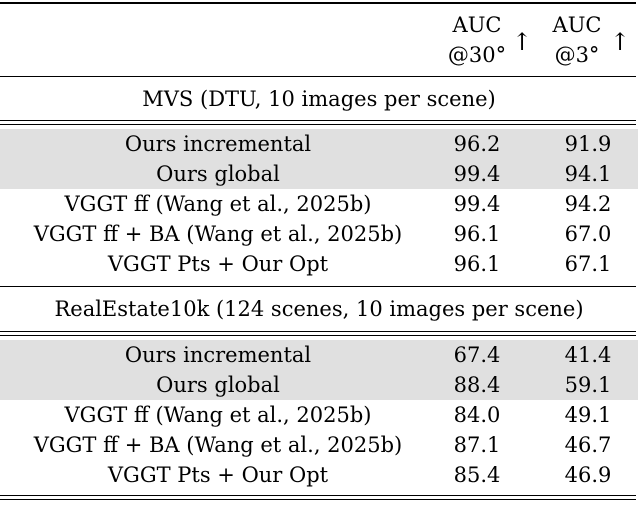 The image size is (638, 506). Describe the element at coordinates (588, 415) in the screenshot. I see `auc3-cell: 49.1` at that location.